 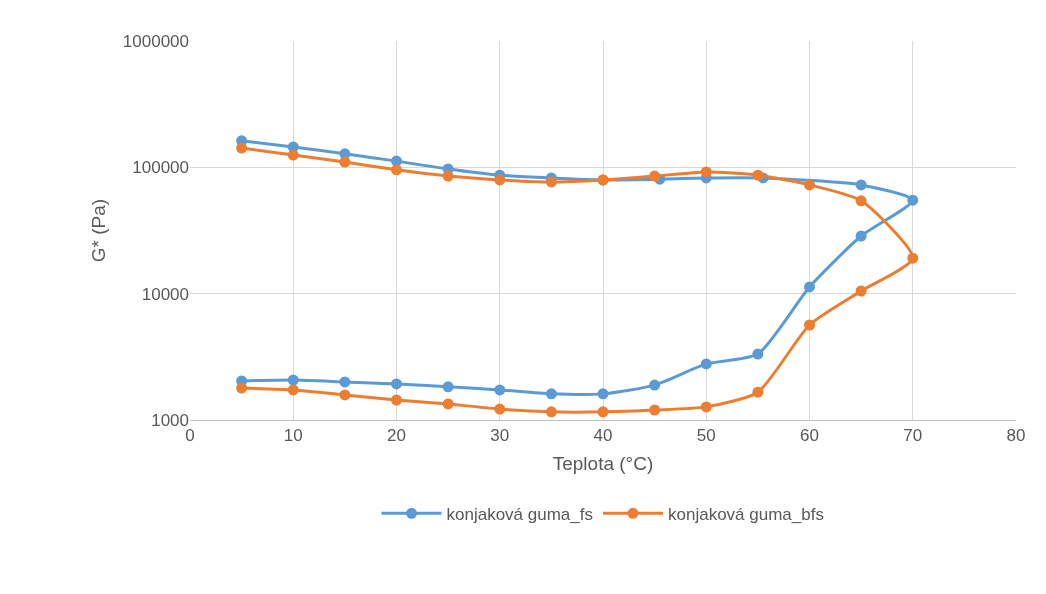 I want to click on y-axis-title: G* (Pa), so click(x=98, y=230).